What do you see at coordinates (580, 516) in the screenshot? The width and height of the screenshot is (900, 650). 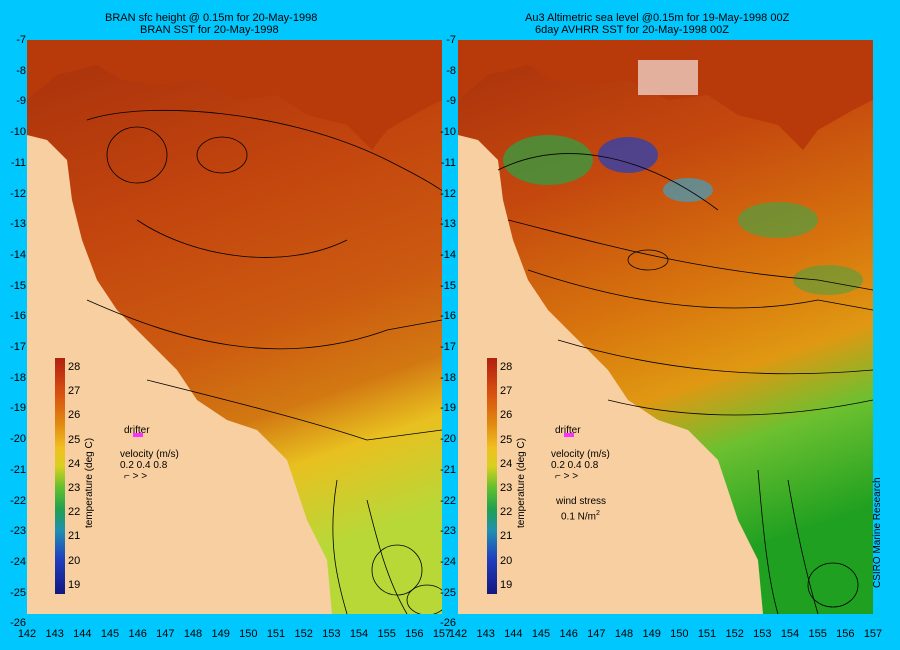 I see `wind-stress-value: 0.1 N/m2` at bounding box center [580, 516].